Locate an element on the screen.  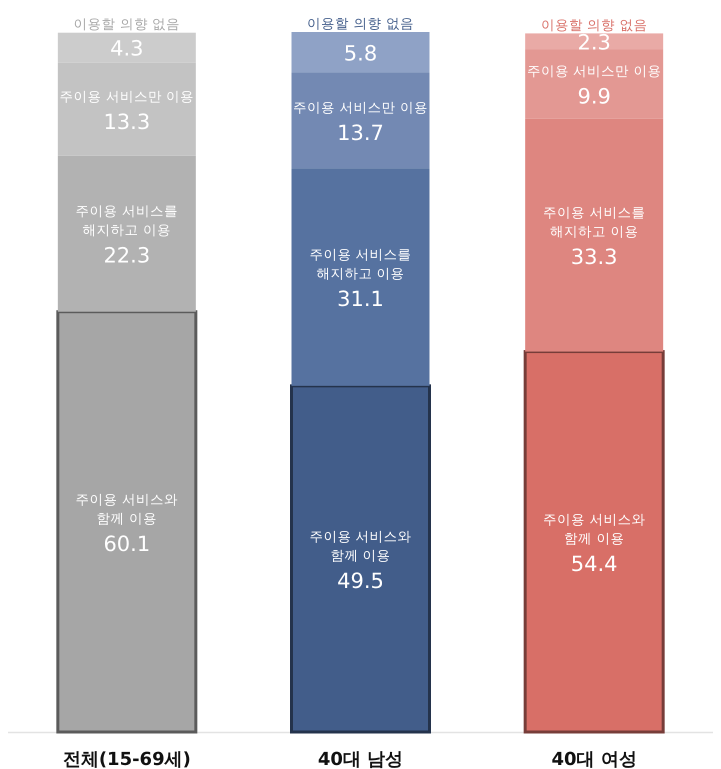
series-label: 주이용 서비스를 해지하고 이용 is located at coordinates (594, 222).